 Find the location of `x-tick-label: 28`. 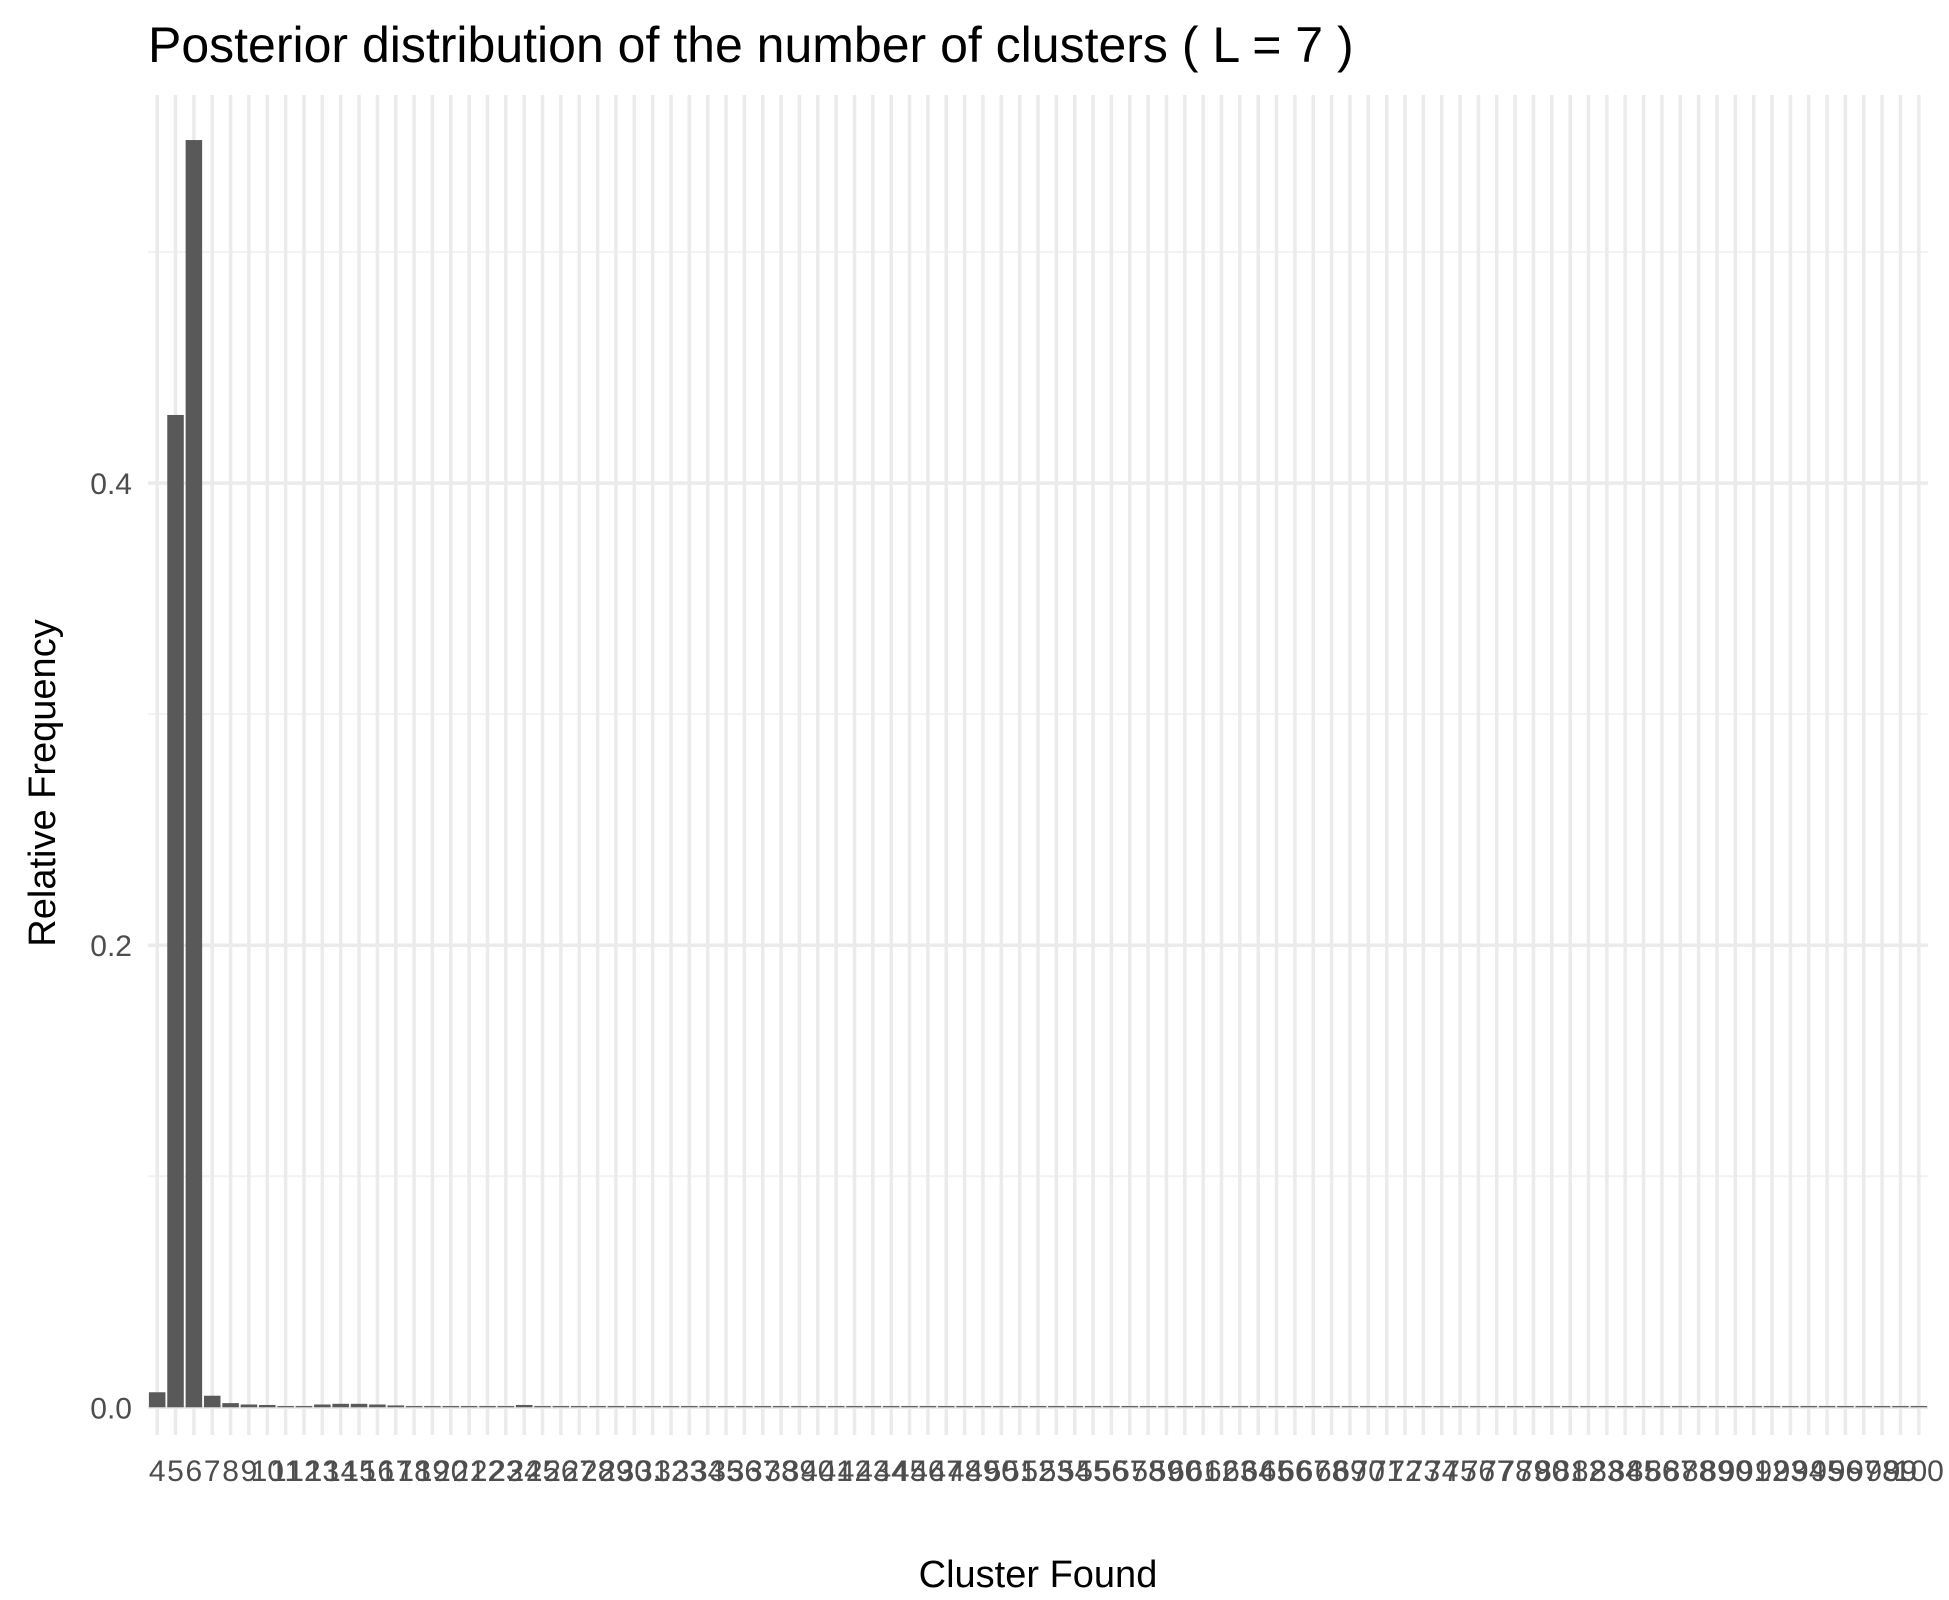

x-tick-label: 28 is located at coordinates (597, 1471).